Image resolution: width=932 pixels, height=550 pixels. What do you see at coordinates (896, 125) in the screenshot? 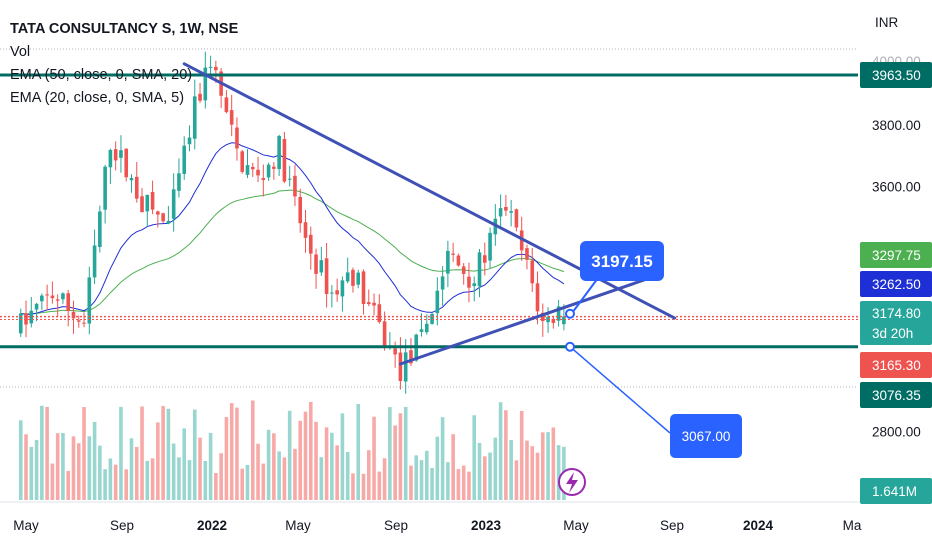
I see `price-tick-label: 3800.00` at bounding box center [896, 125].